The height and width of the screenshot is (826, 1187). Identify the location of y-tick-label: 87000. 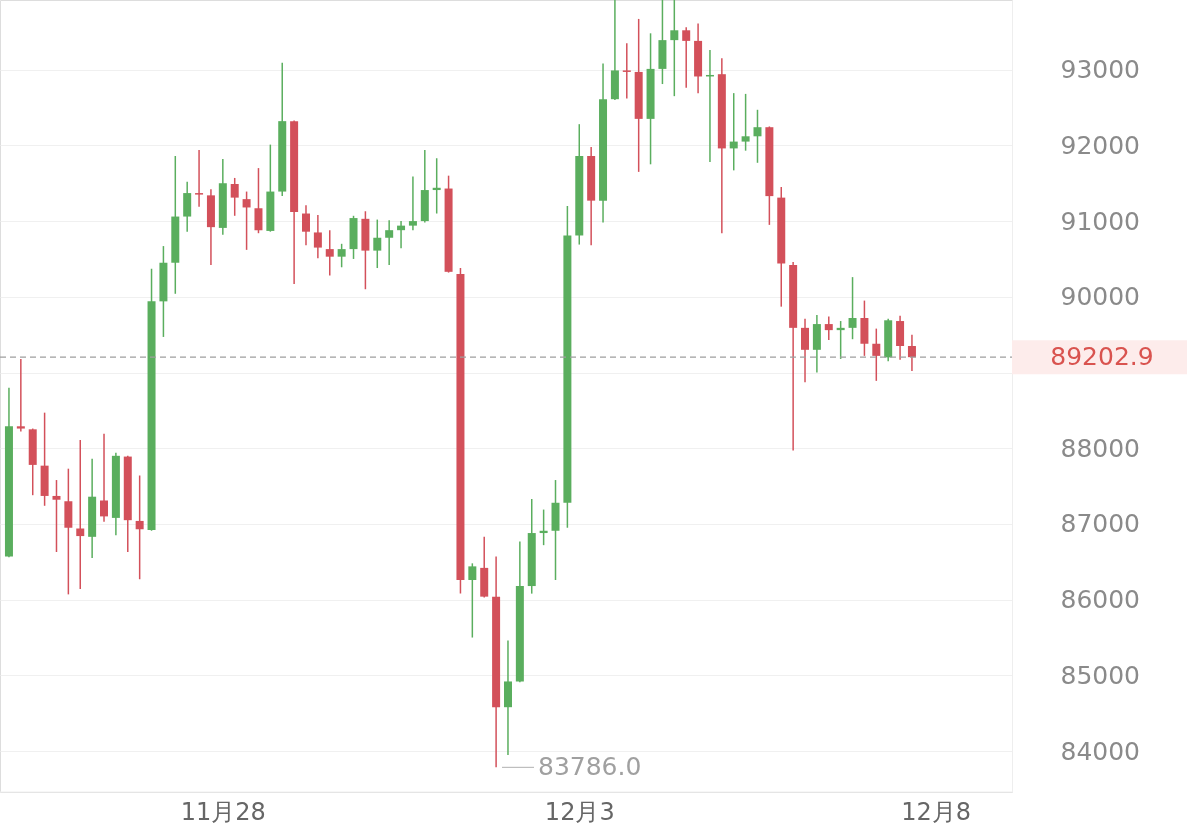
(1100, 524).